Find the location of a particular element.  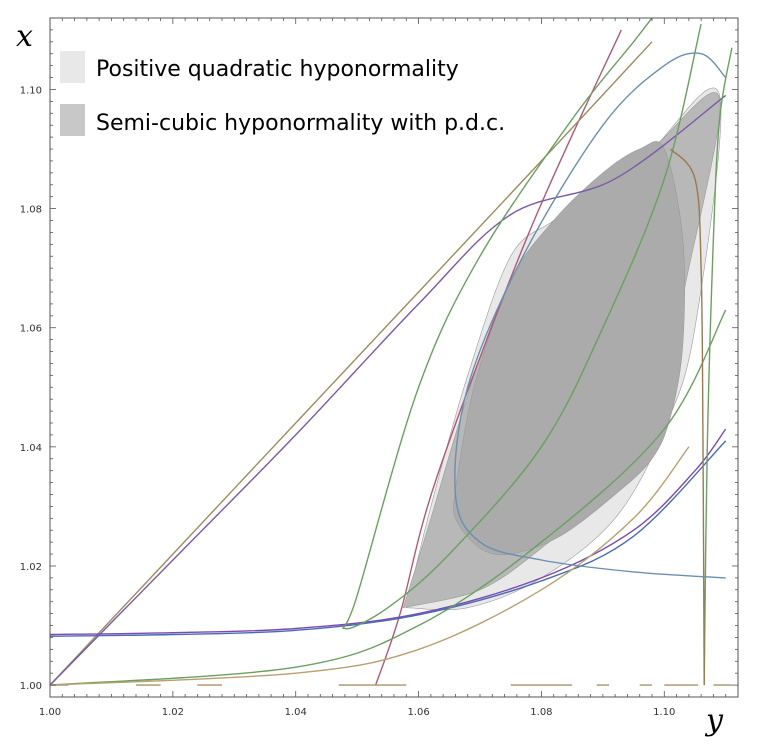

y-tick-label: 1.06 is located at coordinates (31, 329).